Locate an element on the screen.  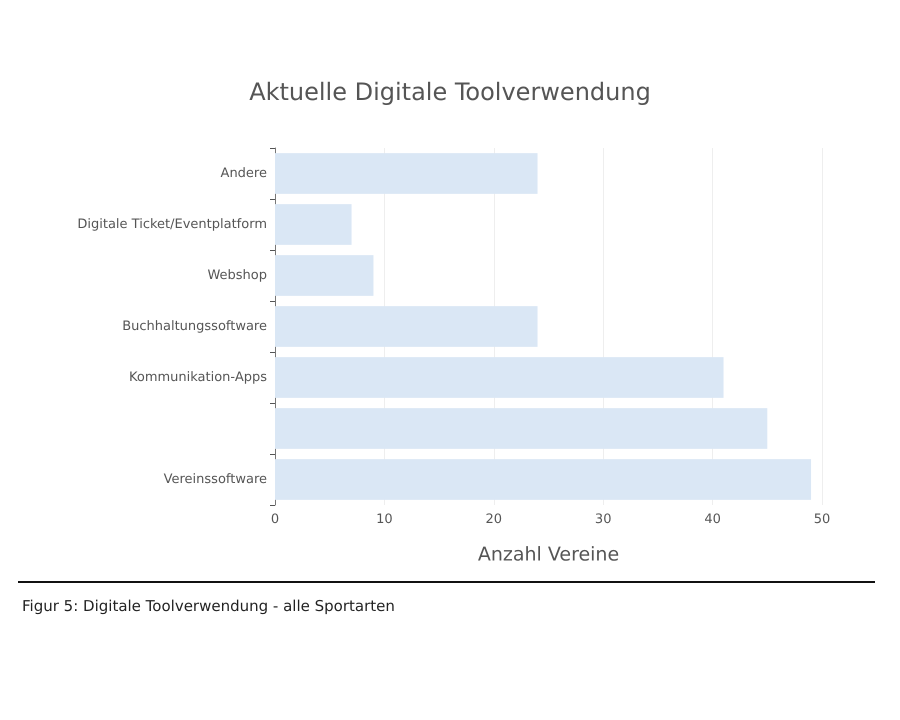
x-tick-label: 50 is located at coordinates (822, 519).